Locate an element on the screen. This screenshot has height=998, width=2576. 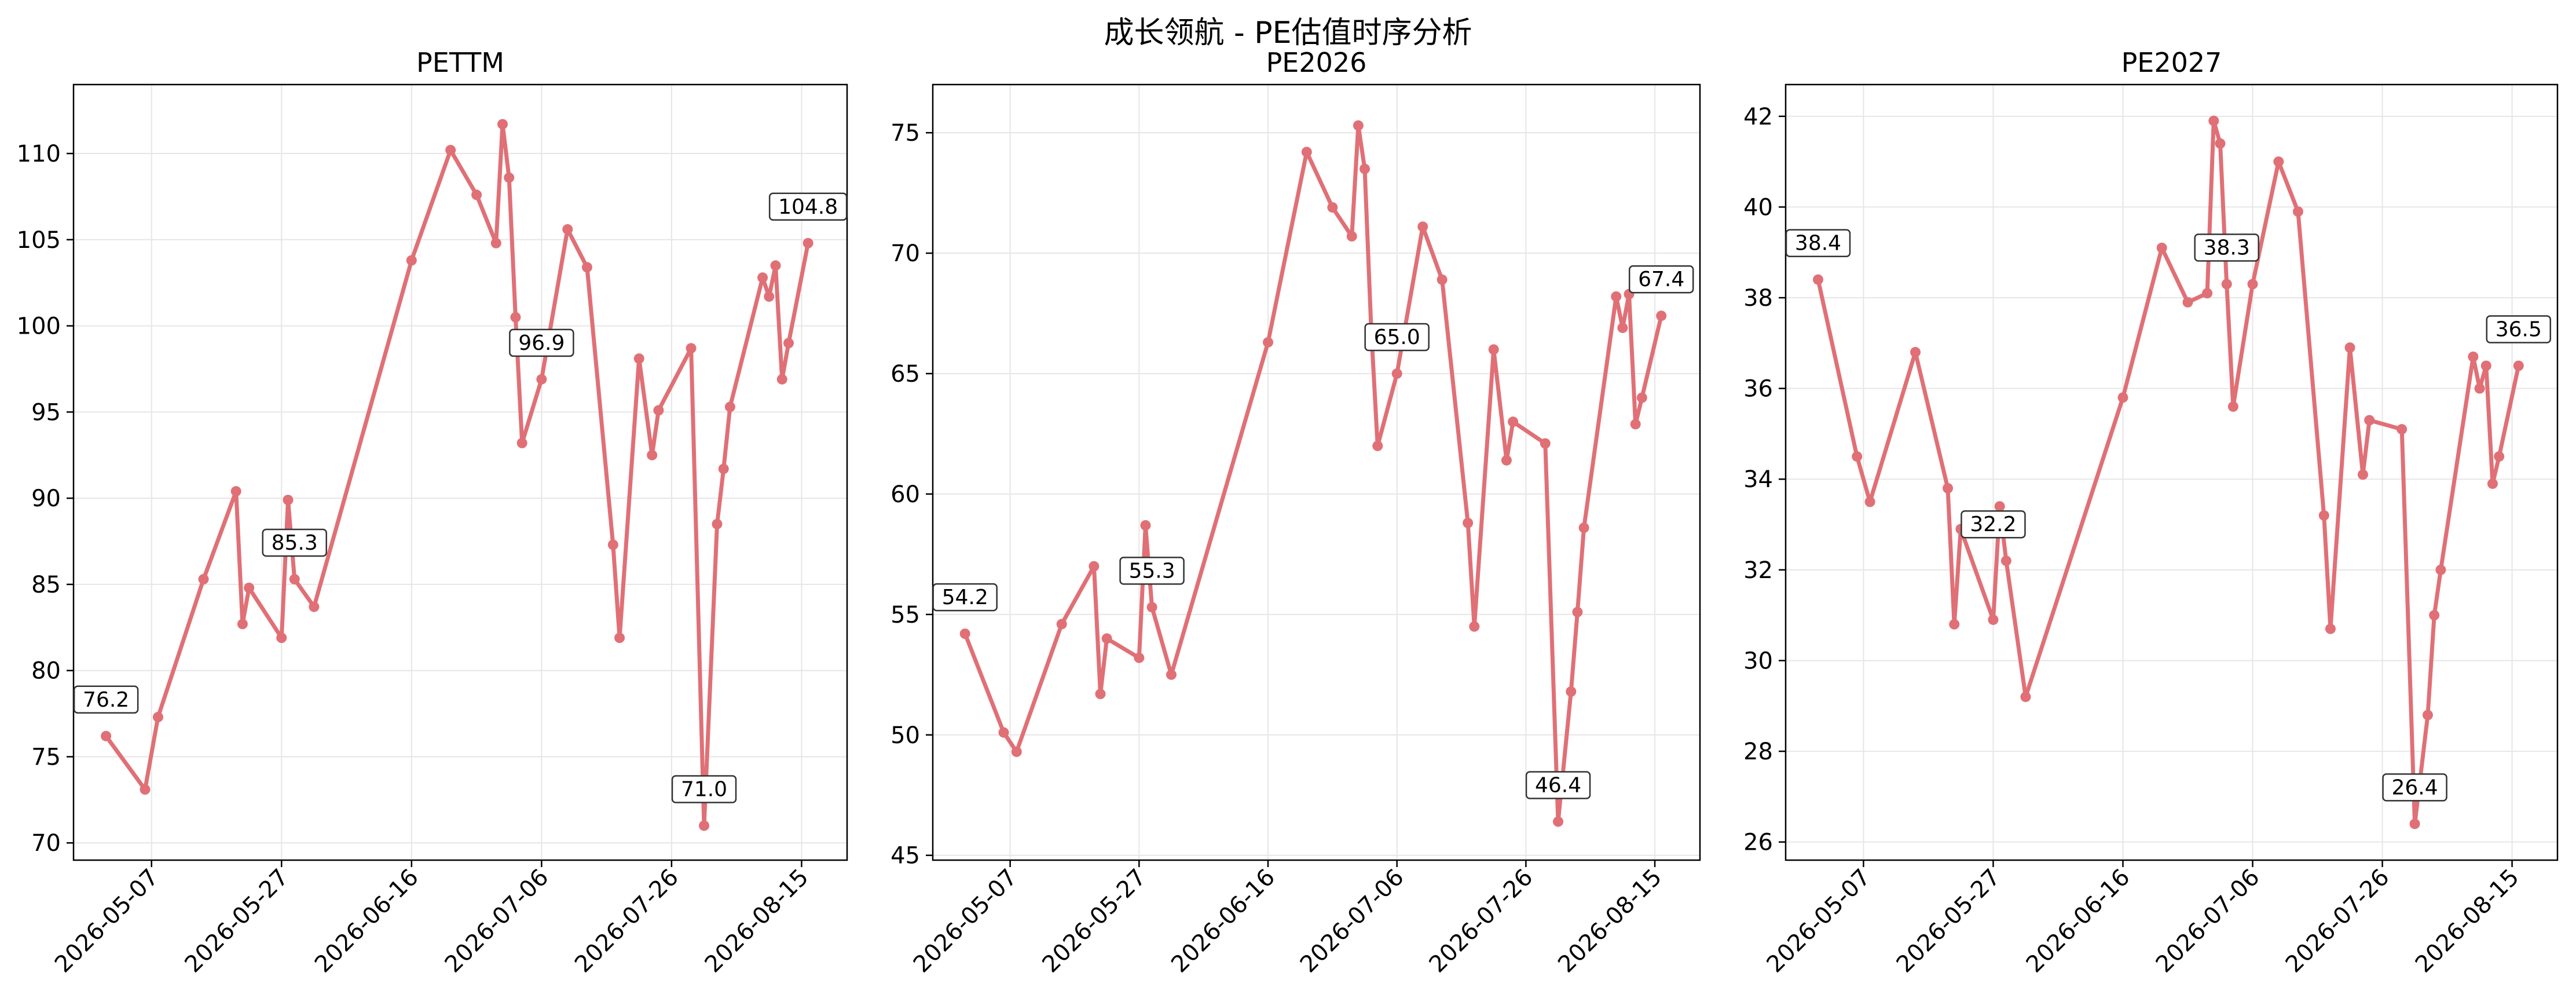
y-tick-label: 70 is located at coordinates (46, 843).